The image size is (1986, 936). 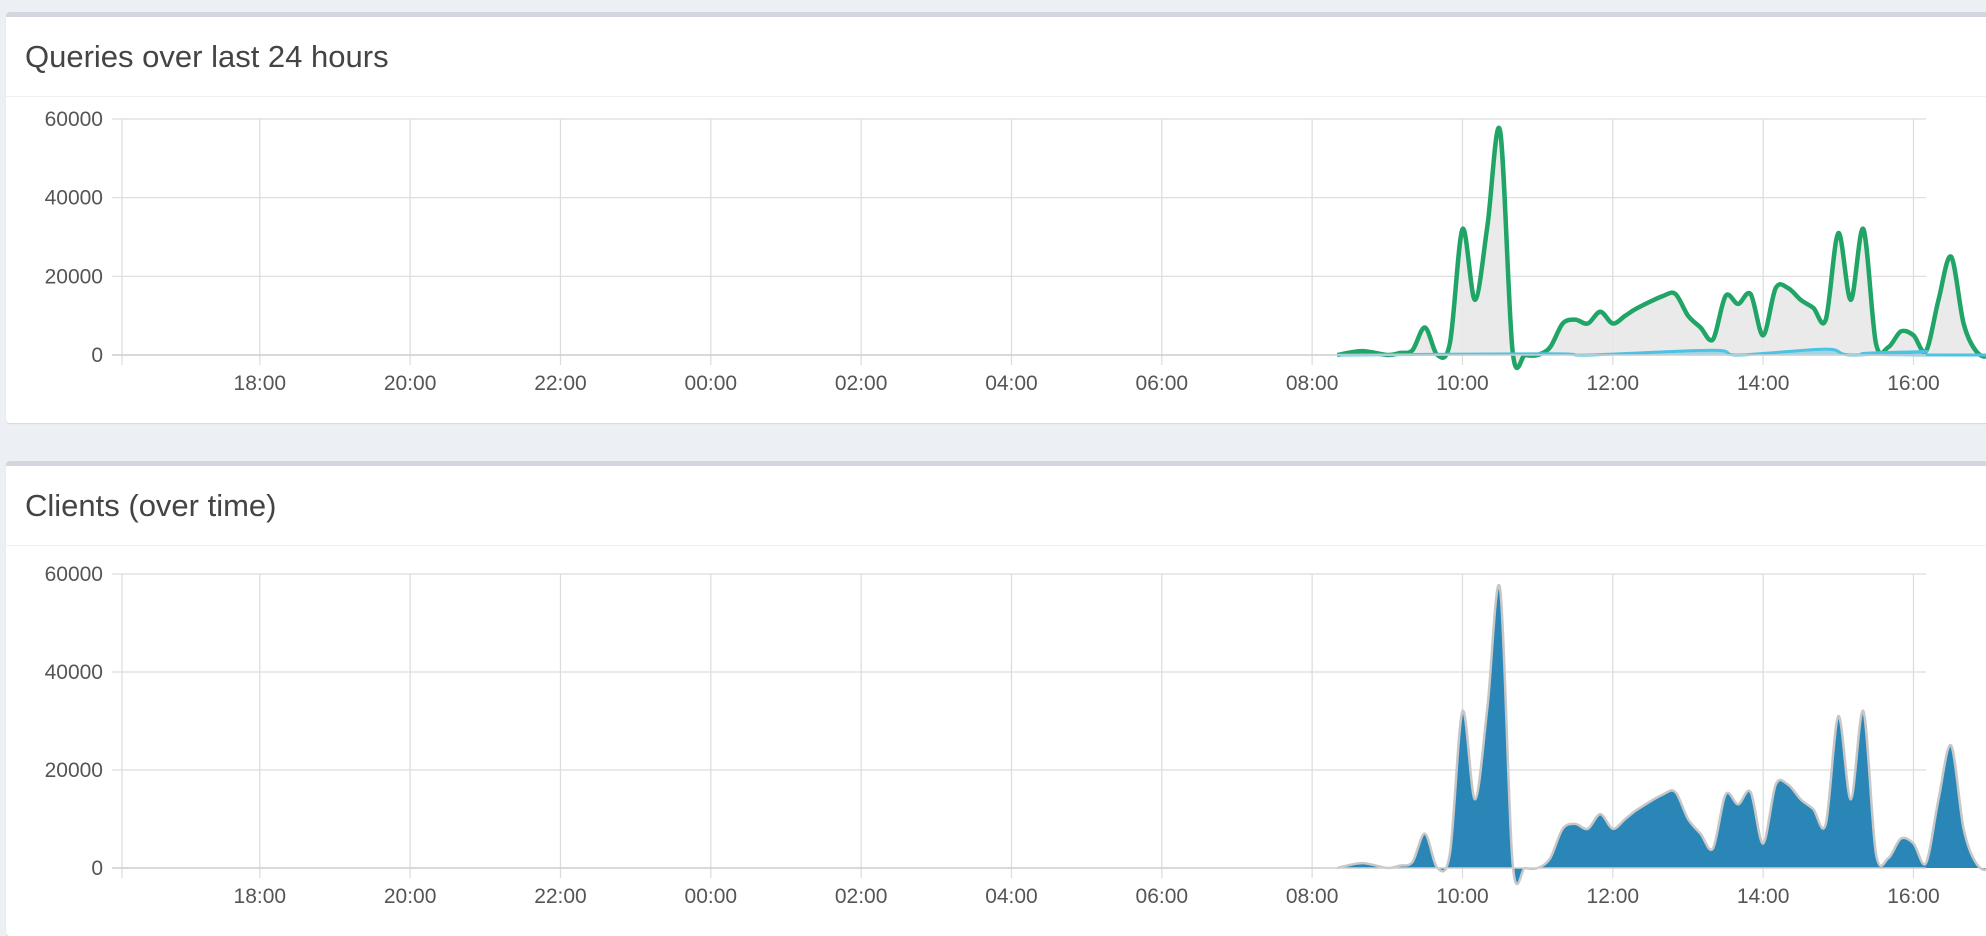 I want to click on clients-panel-header: Clients (over time), so click(x=996, y=506).